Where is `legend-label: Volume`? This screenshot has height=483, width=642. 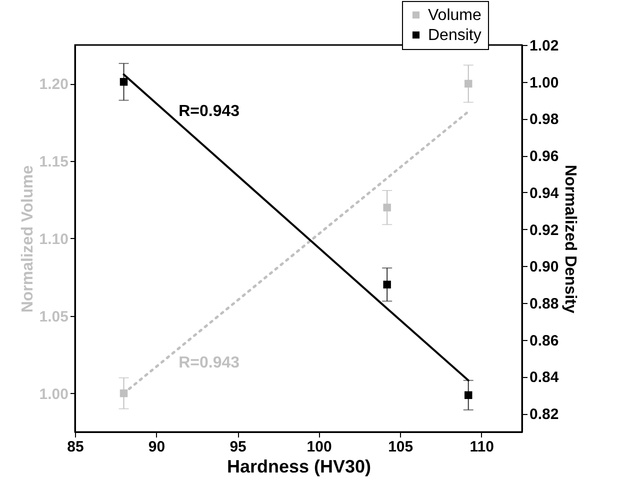 legend-label: Volume is located at coordinates (455, 15).